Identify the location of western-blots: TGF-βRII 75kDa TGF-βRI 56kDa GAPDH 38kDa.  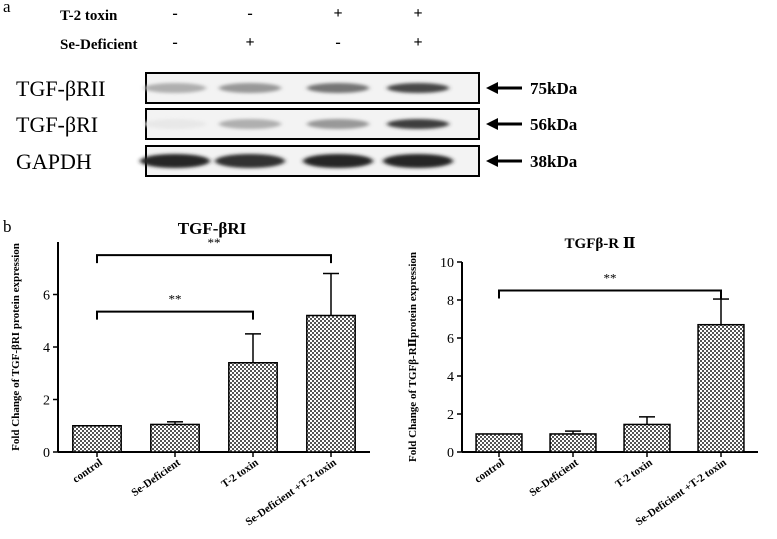
(297, 124).